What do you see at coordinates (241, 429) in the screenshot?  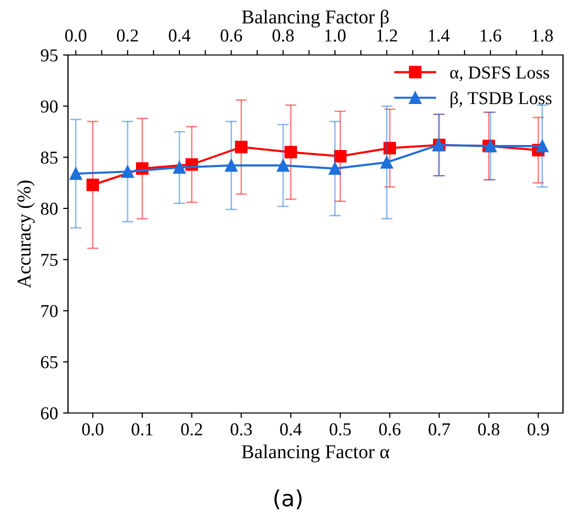 I see `x-tick-label: 0.3` at bounding box center [241, 429].